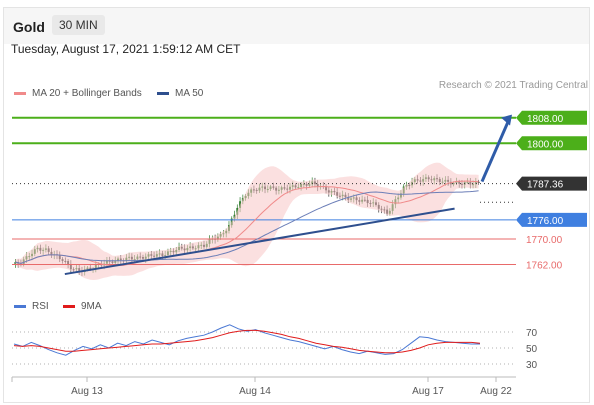 The width and height of the screenshot is (594, 405). What do you see at coordinates (545, 185) in the screenshot?
I see `level-label-1787.36: 1787.36` at bounding box center [545, 185].